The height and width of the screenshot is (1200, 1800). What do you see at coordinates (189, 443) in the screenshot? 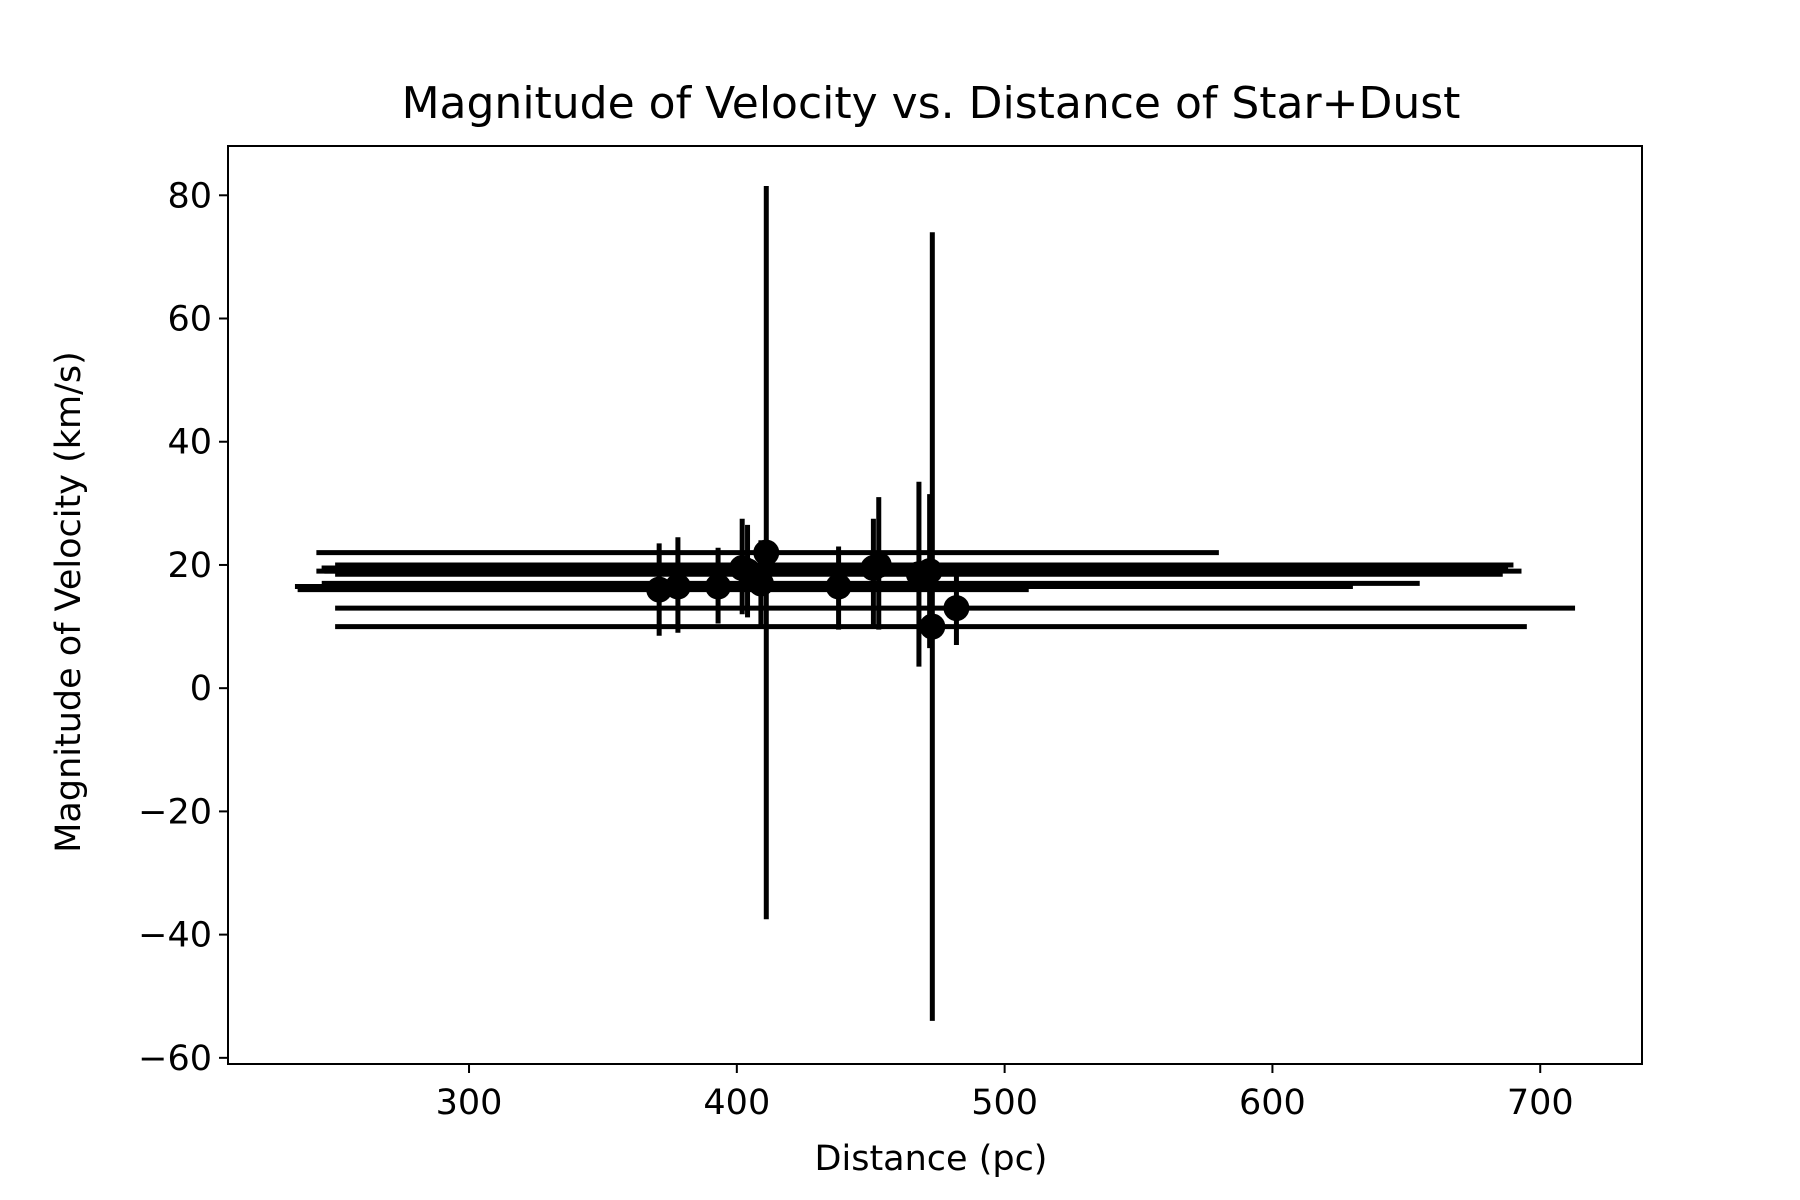
I see `y-tick-label: 40` at bounding box center [189, 443].